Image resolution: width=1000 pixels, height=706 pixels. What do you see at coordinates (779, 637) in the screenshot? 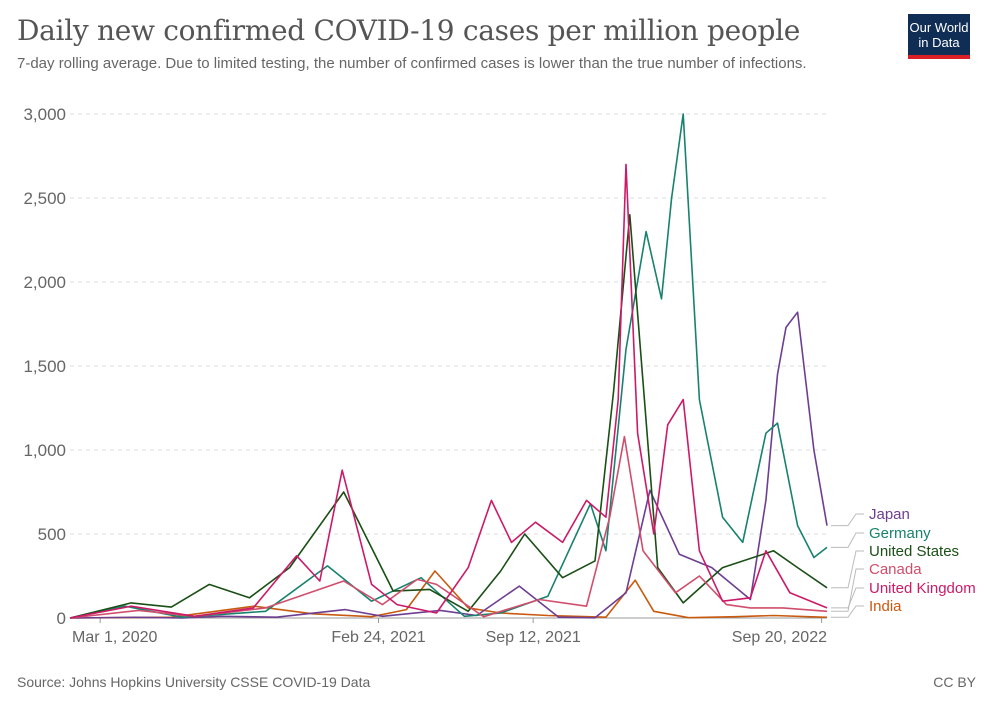
I see `x-tick-label: Sep 20, 2022` at bounding box center [779, 637].